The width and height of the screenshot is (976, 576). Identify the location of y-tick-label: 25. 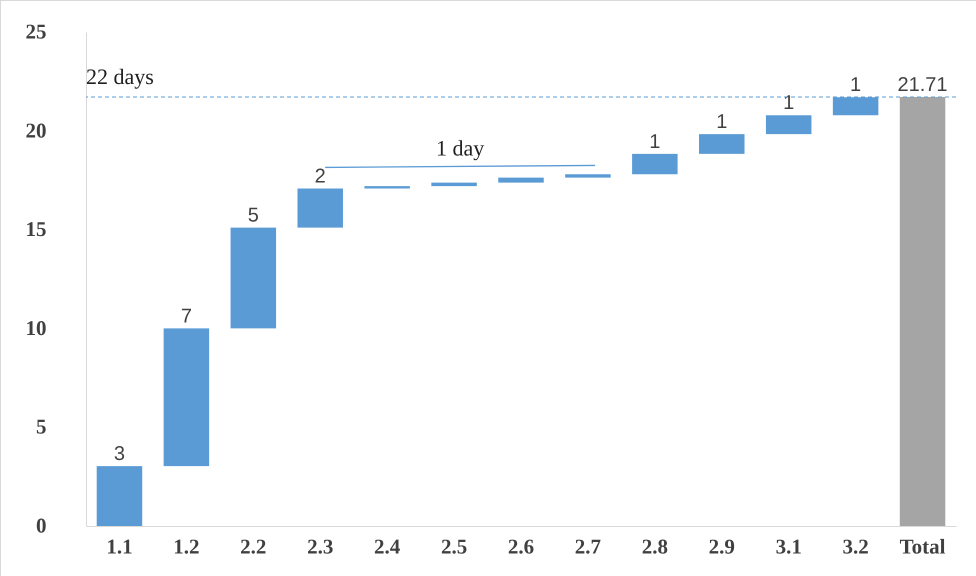
(36, 32).